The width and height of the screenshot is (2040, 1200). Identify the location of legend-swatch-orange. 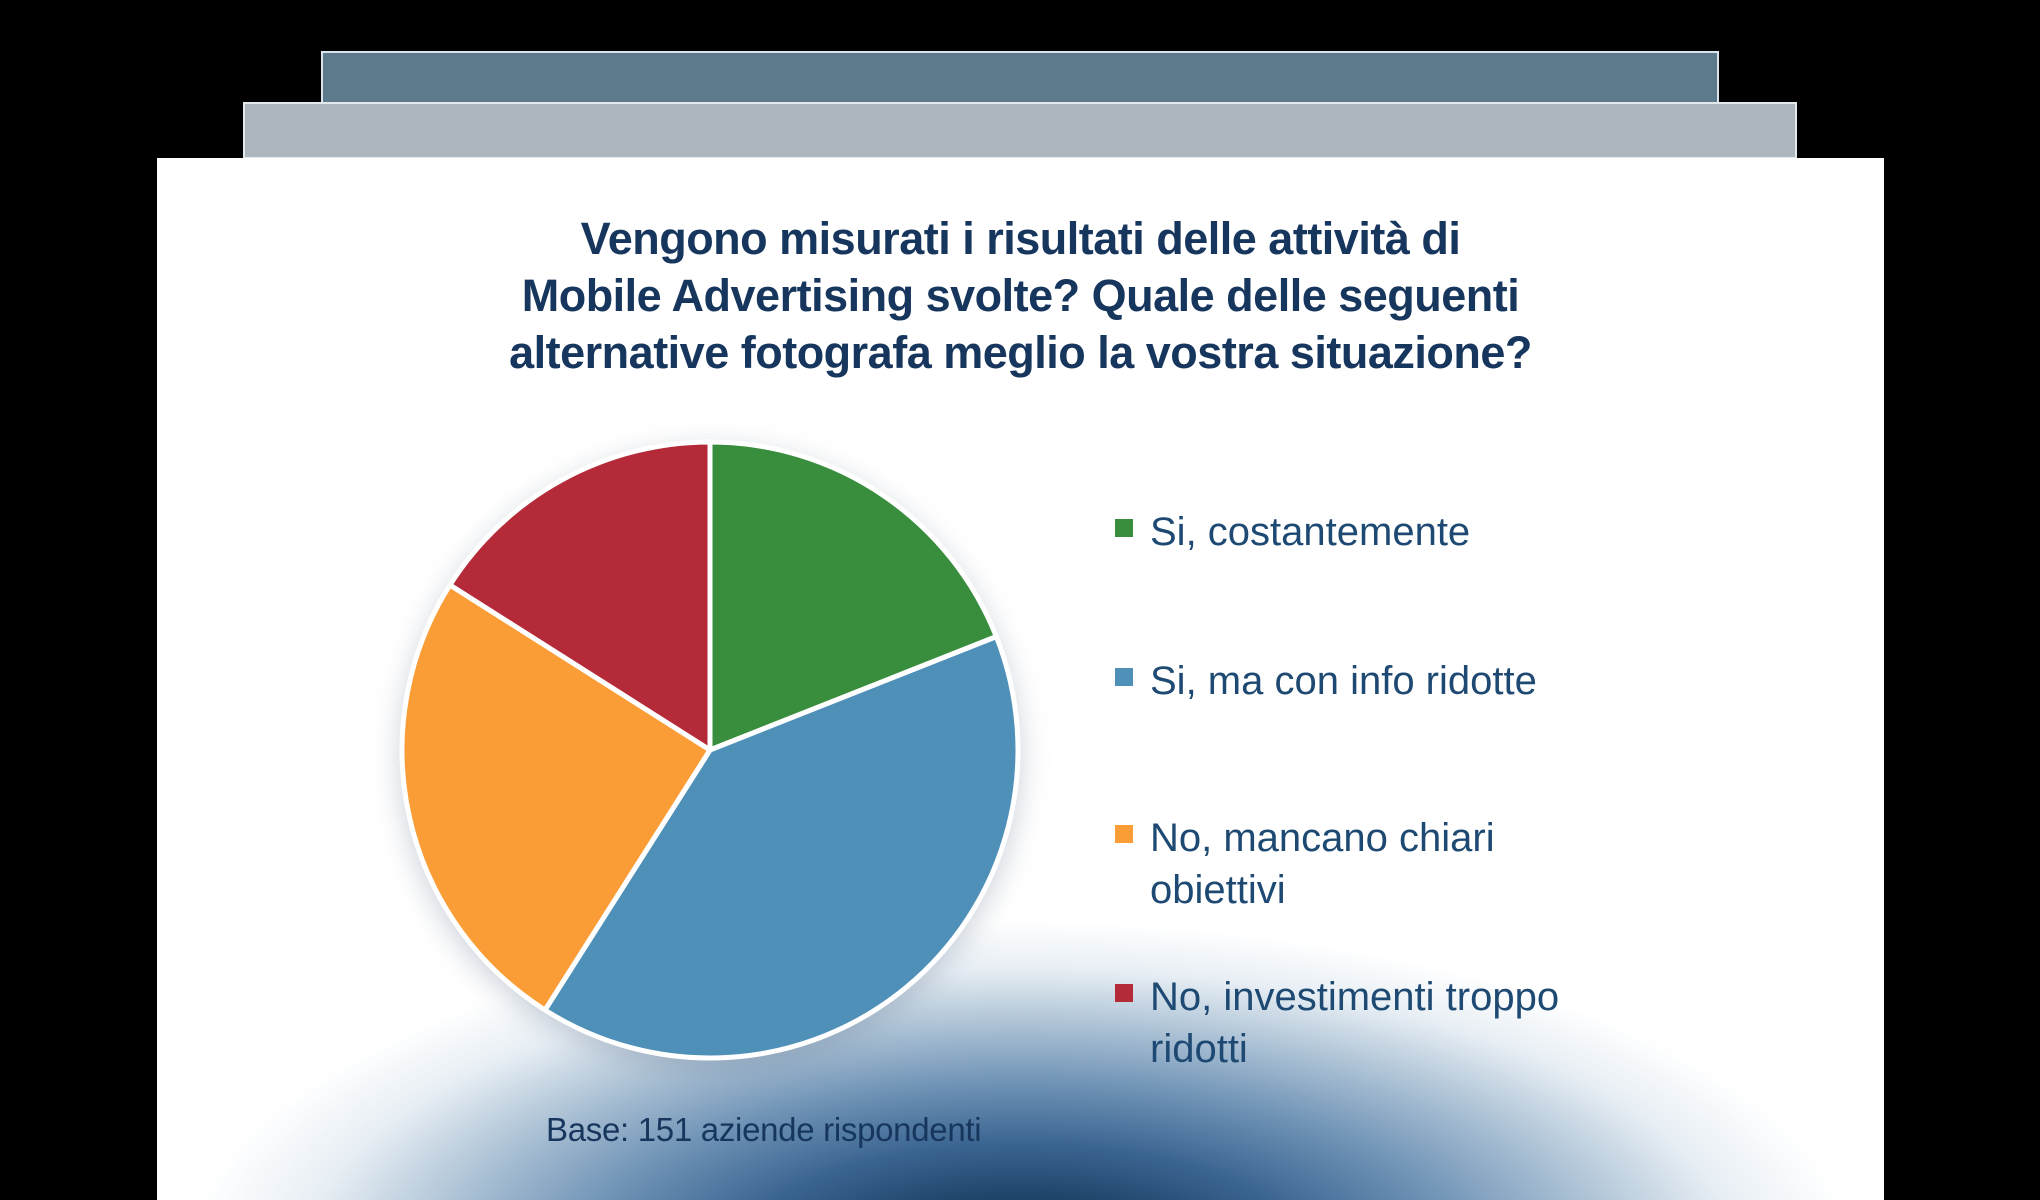
(1124, 834).